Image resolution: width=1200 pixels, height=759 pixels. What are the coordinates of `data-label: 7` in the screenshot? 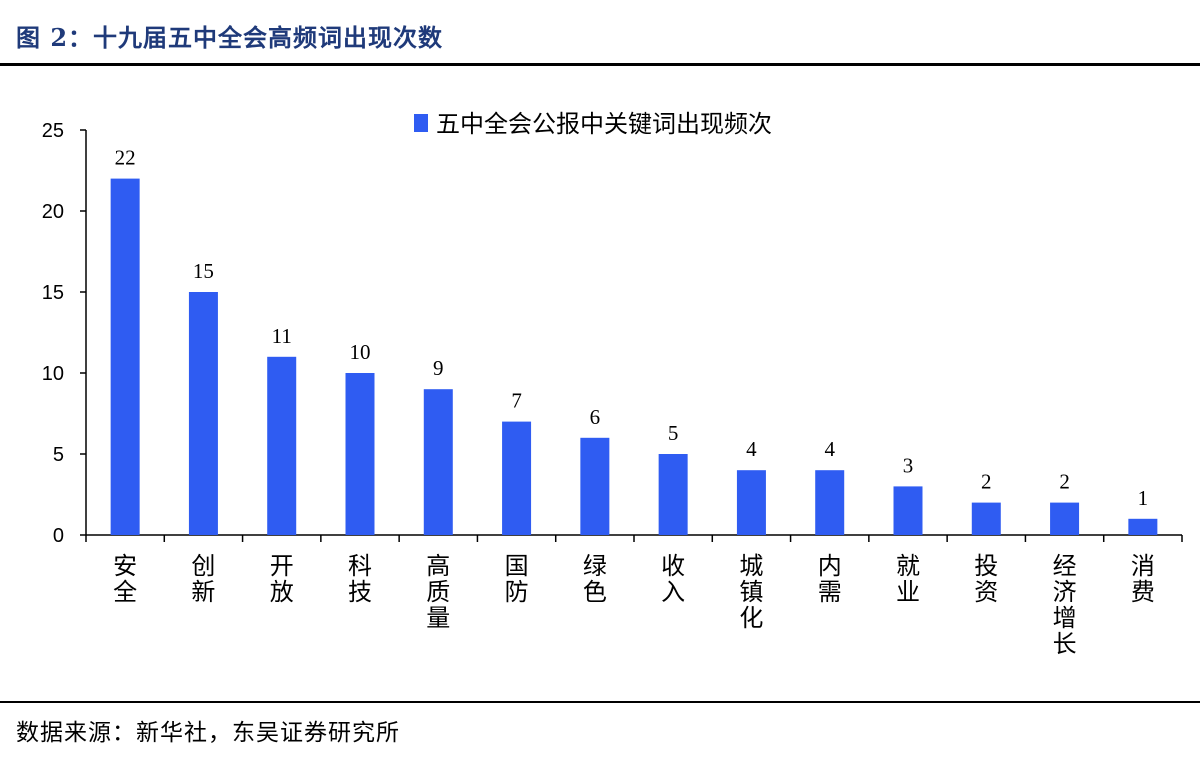 It's located at (516, 401).